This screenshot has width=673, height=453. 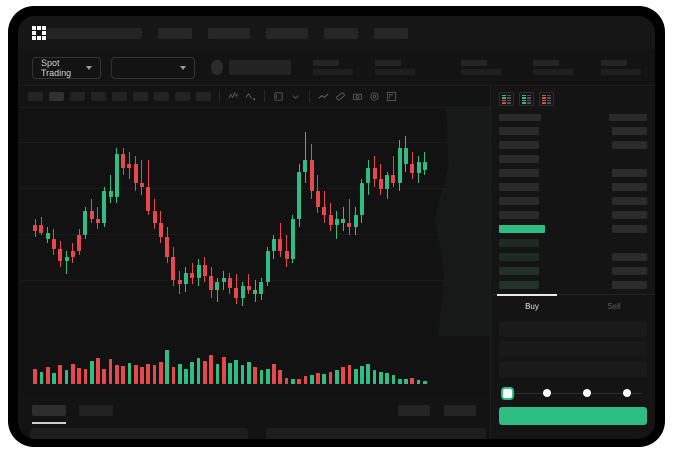 What do you see at coordinates (546, 99) in the screenshot?
I see `orderbook-view-asks` at bounding box center [546, 99].